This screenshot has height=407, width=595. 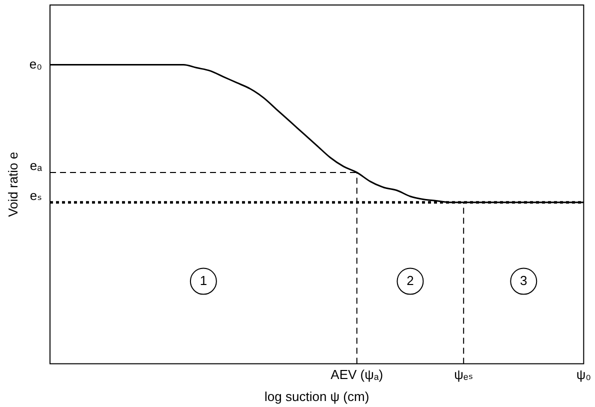 What do you see at coordinates (36, 166) in the screenshot?
I see `ref-line-label: eₐ` at bounding box center [36, 166].